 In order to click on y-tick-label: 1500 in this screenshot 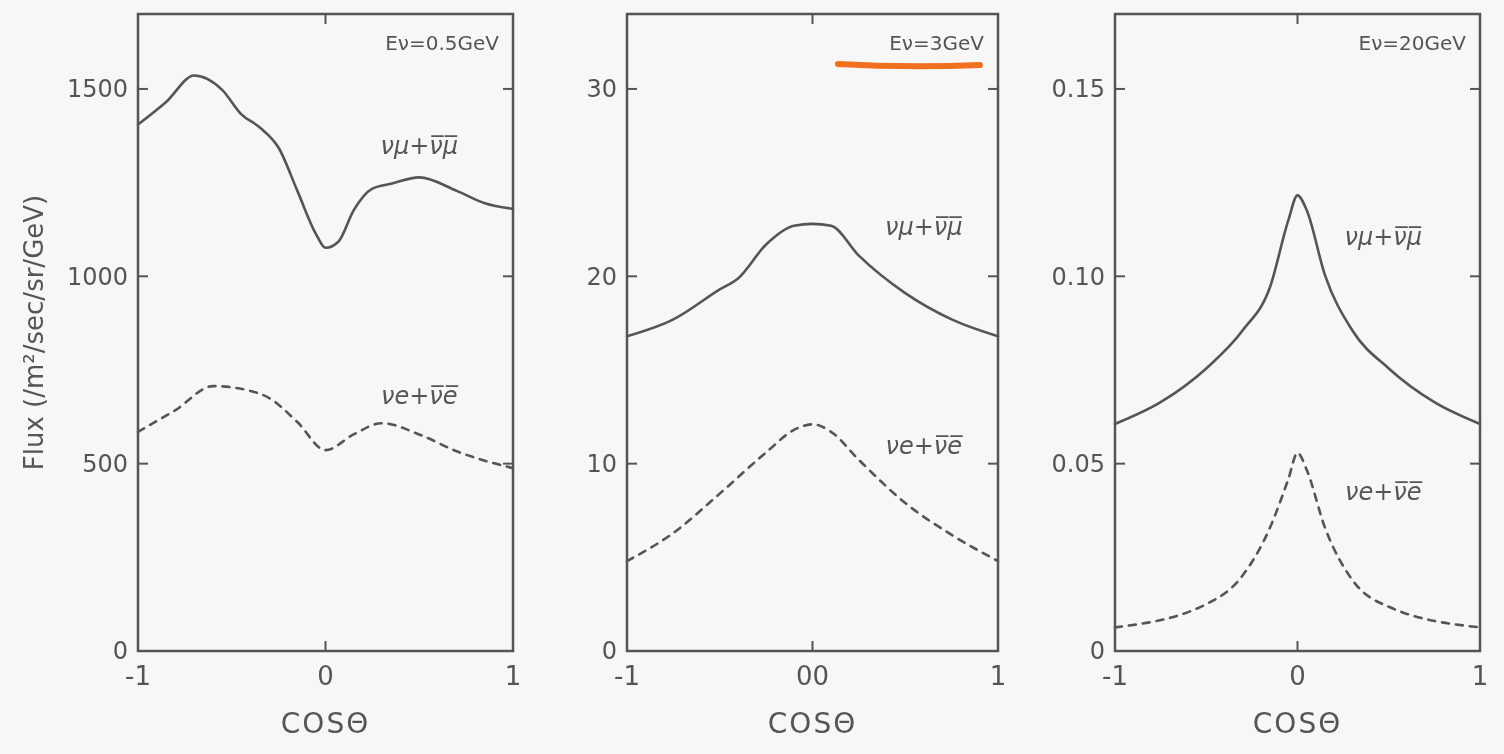, I will do `click(97, 89)`.